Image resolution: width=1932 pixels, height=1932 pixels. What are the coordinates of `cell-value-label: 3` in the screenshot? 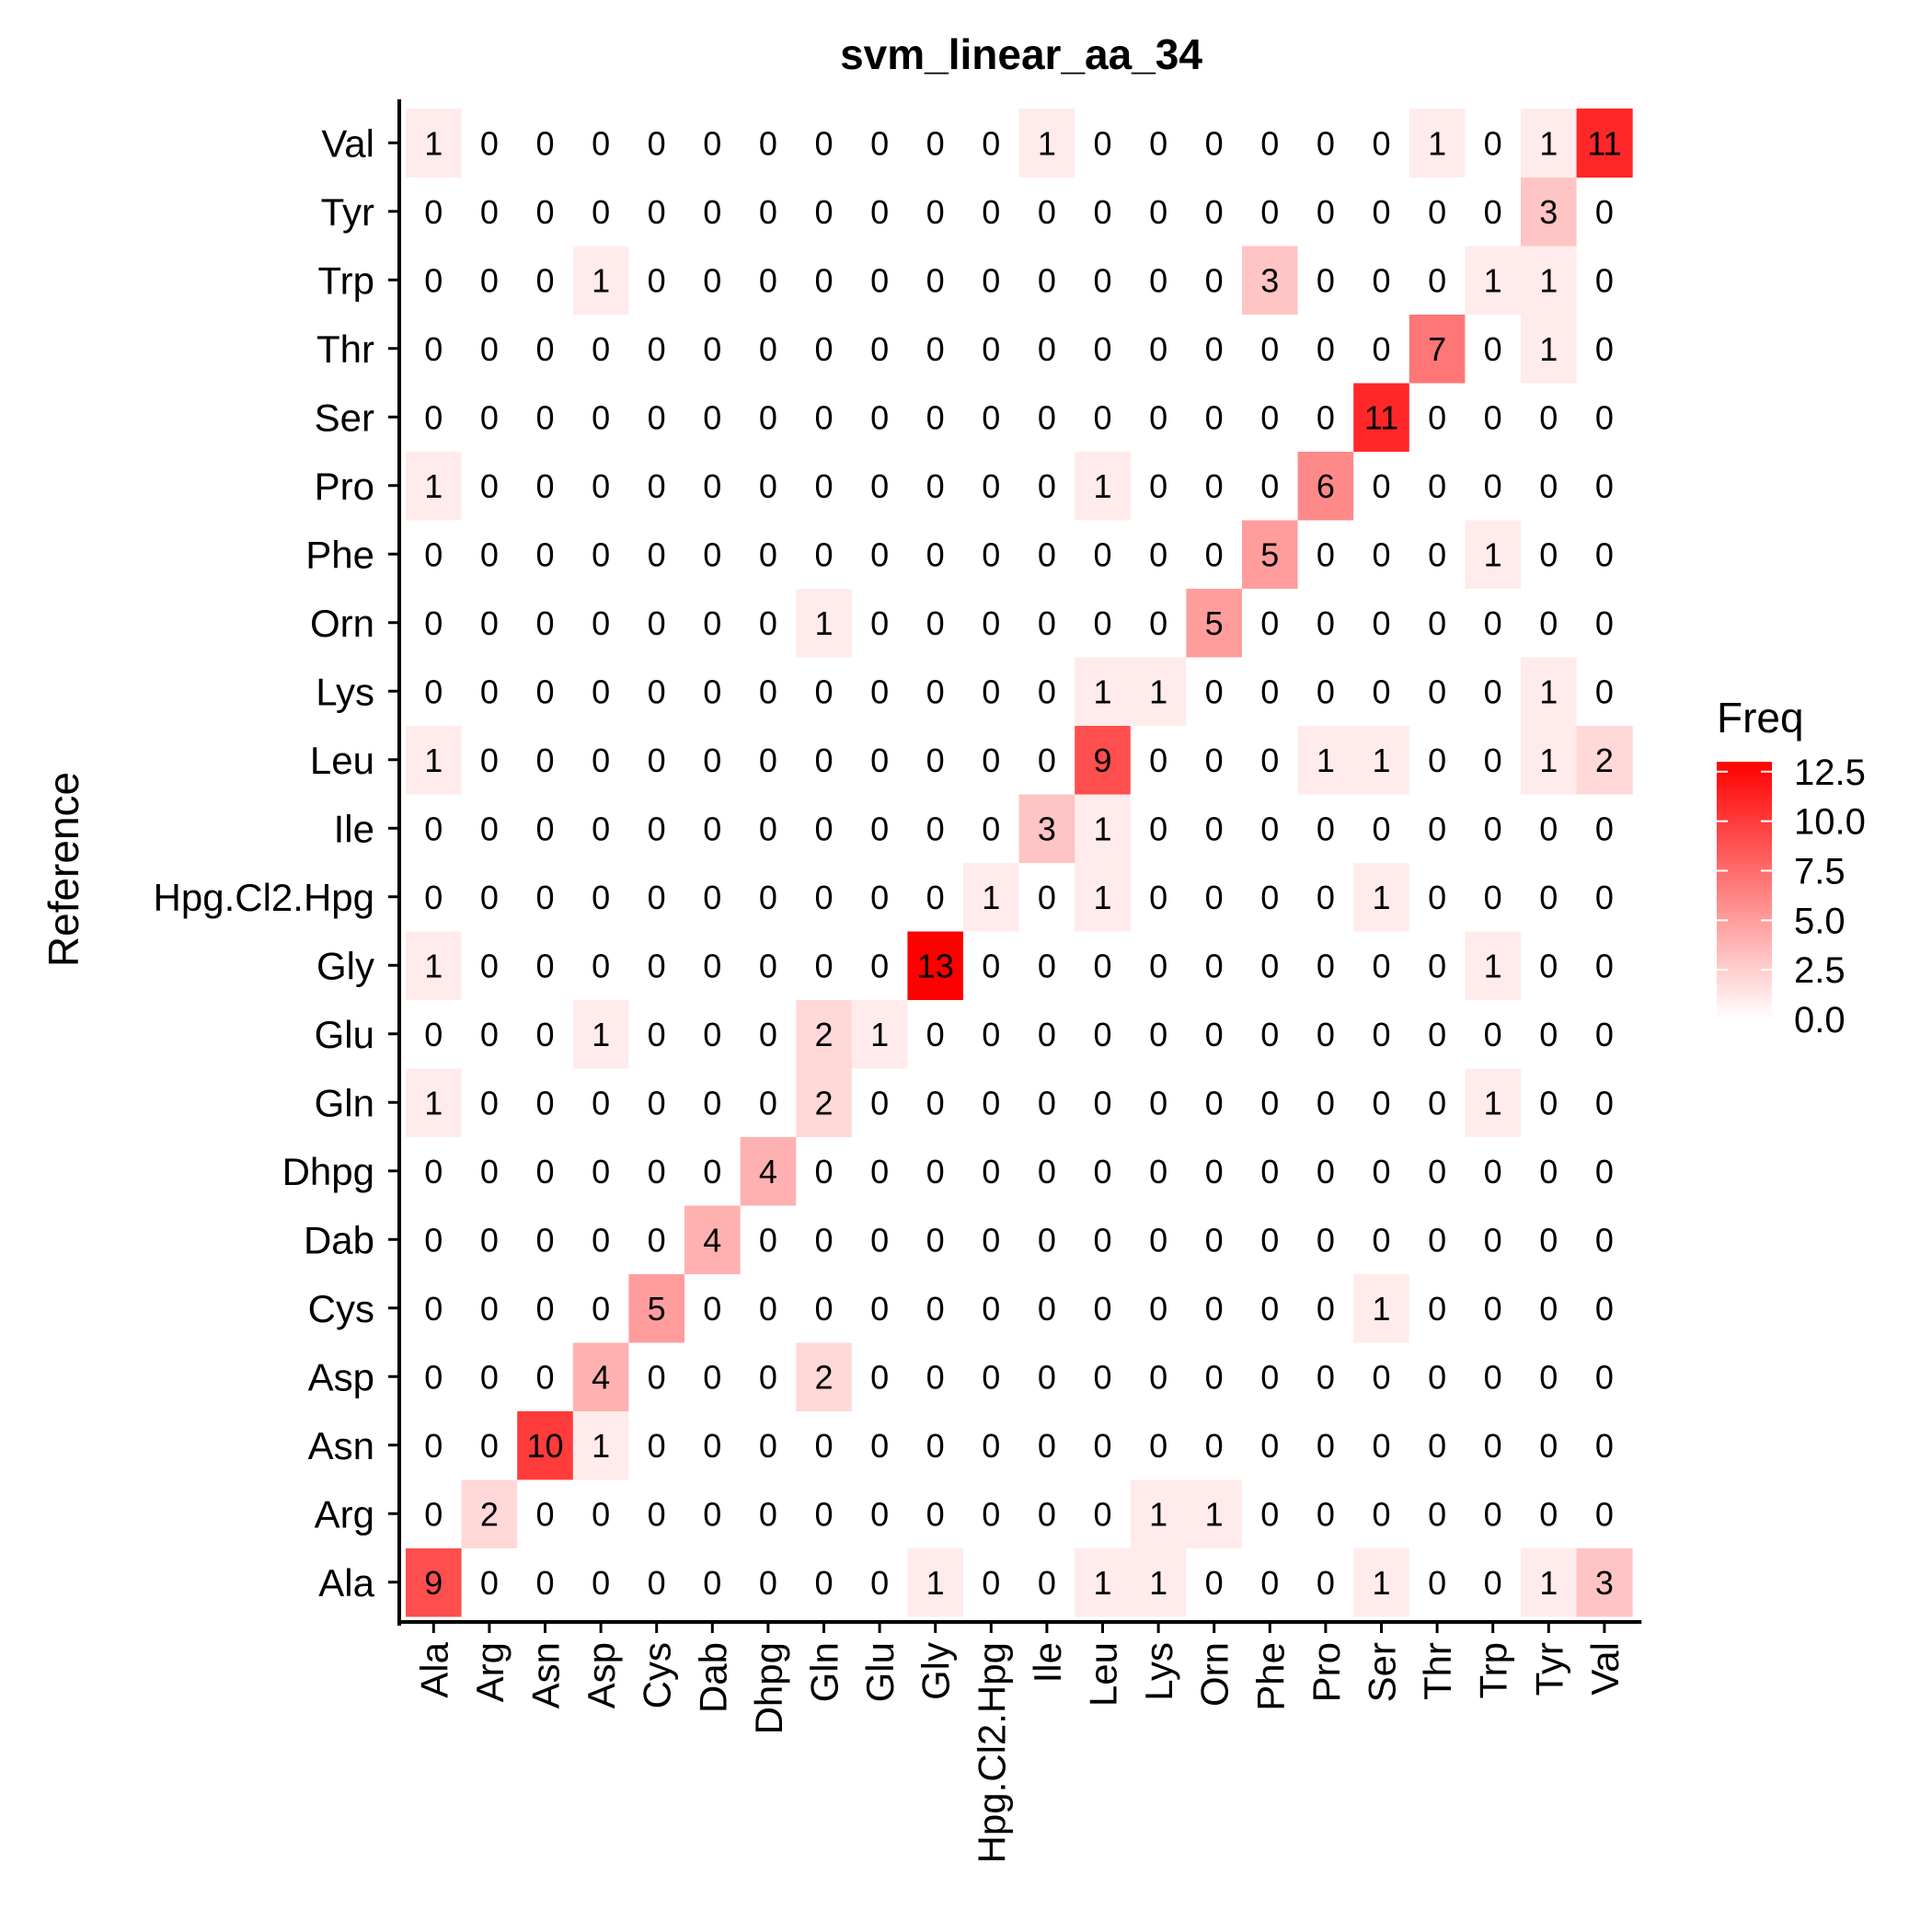 It's located at (1548, 212).